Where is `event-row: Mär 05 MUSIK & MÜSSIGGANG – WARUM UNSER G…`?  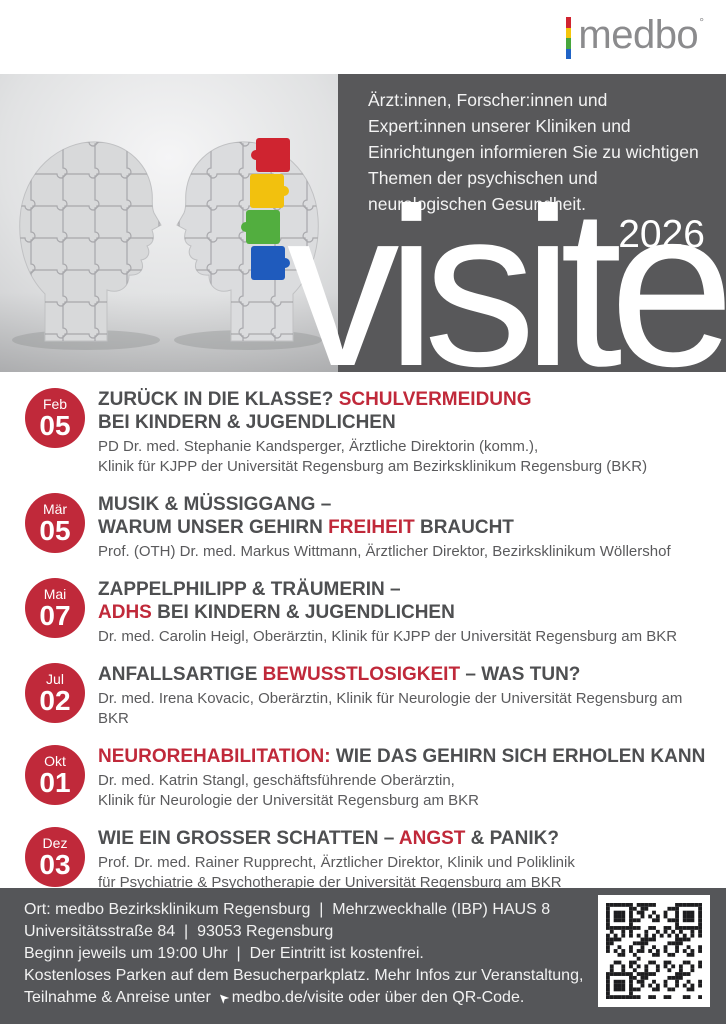
event-row: Mär 05 MUSIK & MÜSSIGGANG – WARUM UNSER G… is located at coordinates (366, 527).